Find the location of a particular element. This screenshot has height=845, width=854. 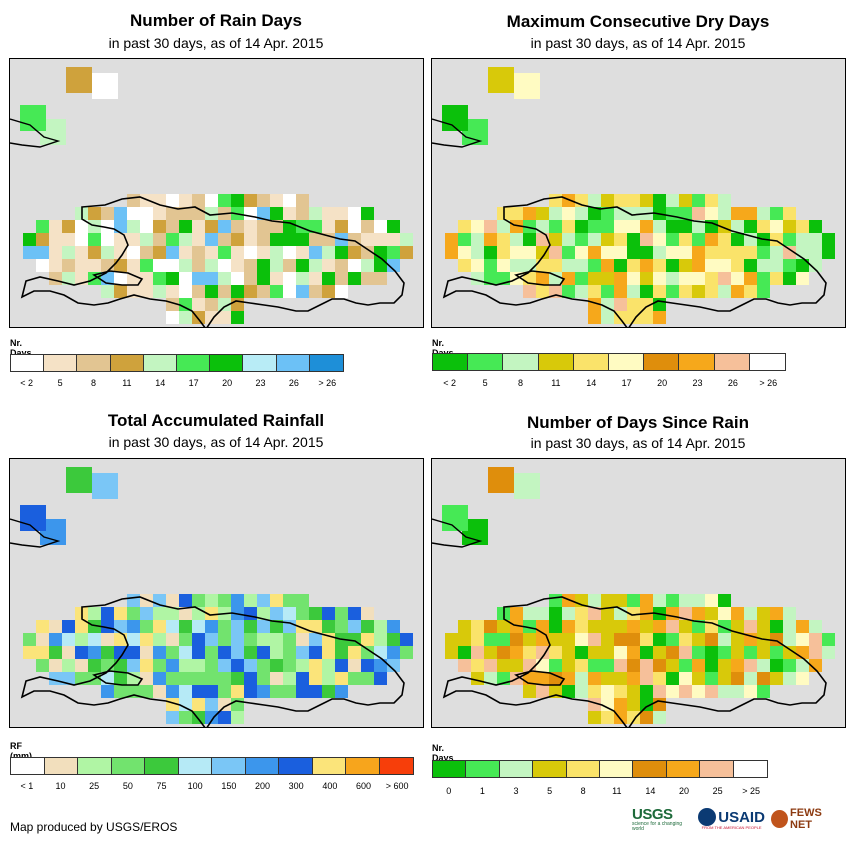

legend-label: 200 is located at coordinates (262, 786).